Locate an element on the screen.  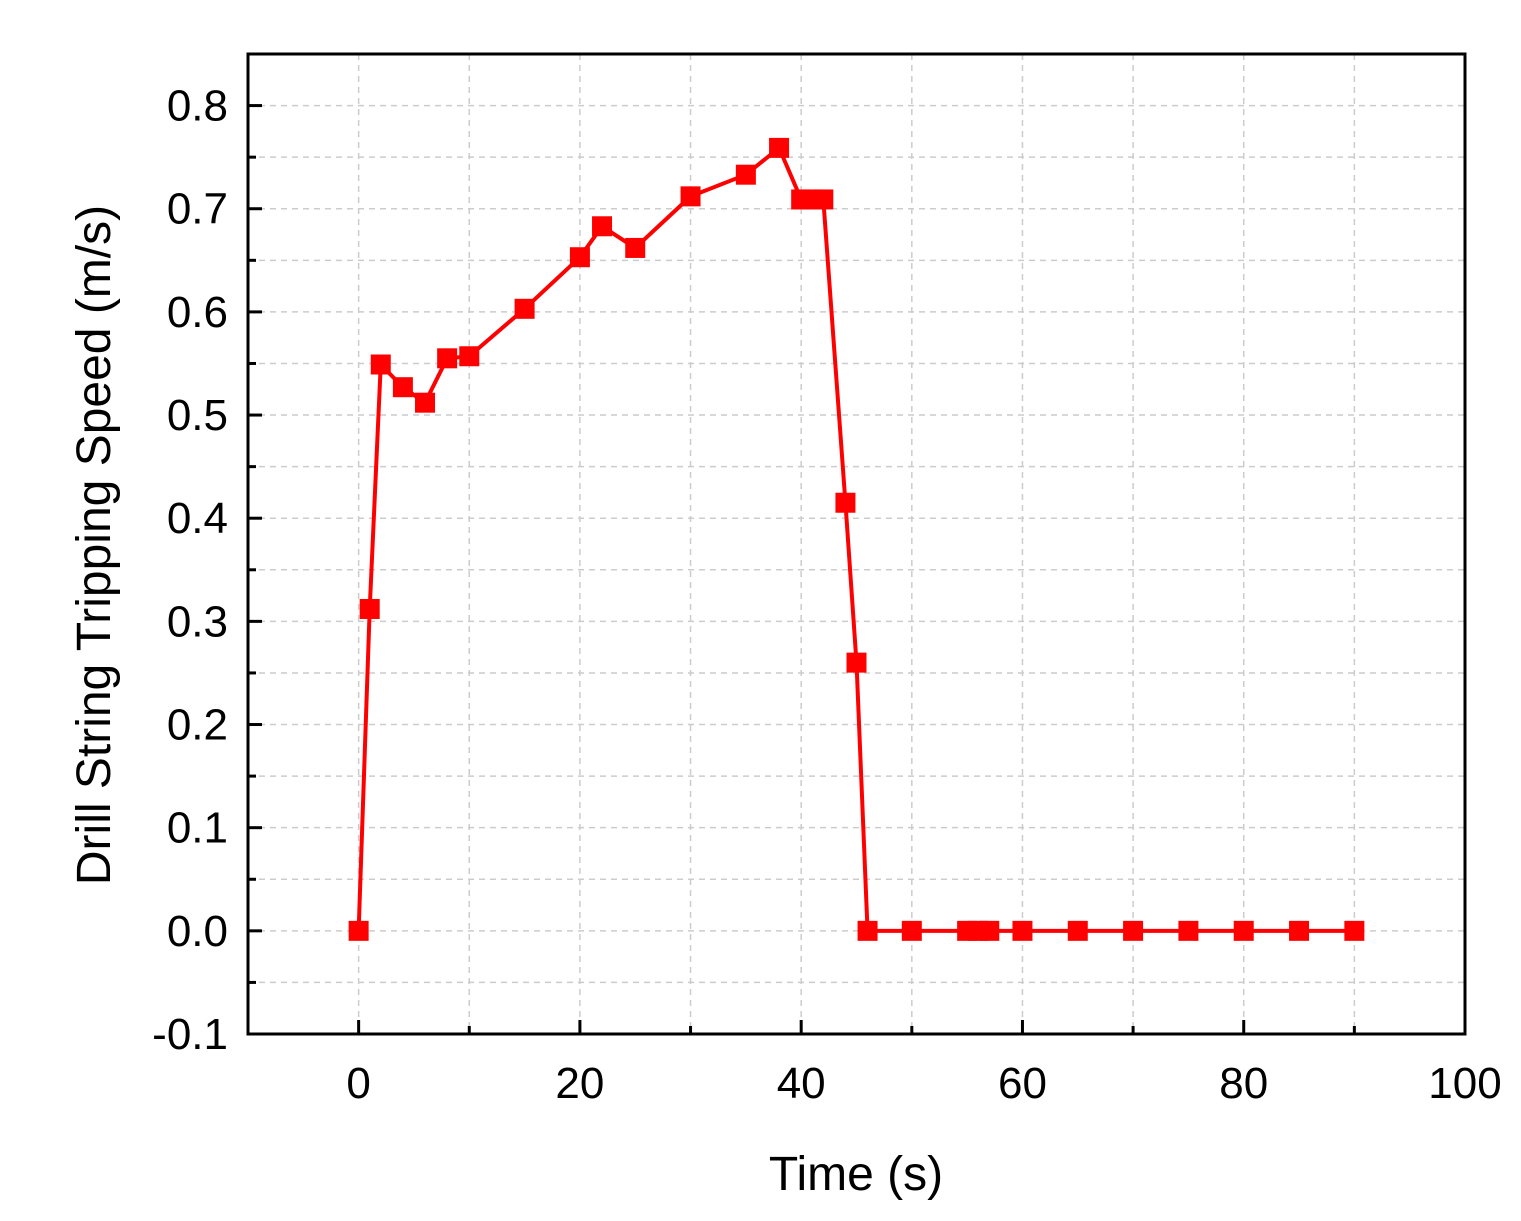
y-tick-label: 0.5 is located at coordinates (197, 415).